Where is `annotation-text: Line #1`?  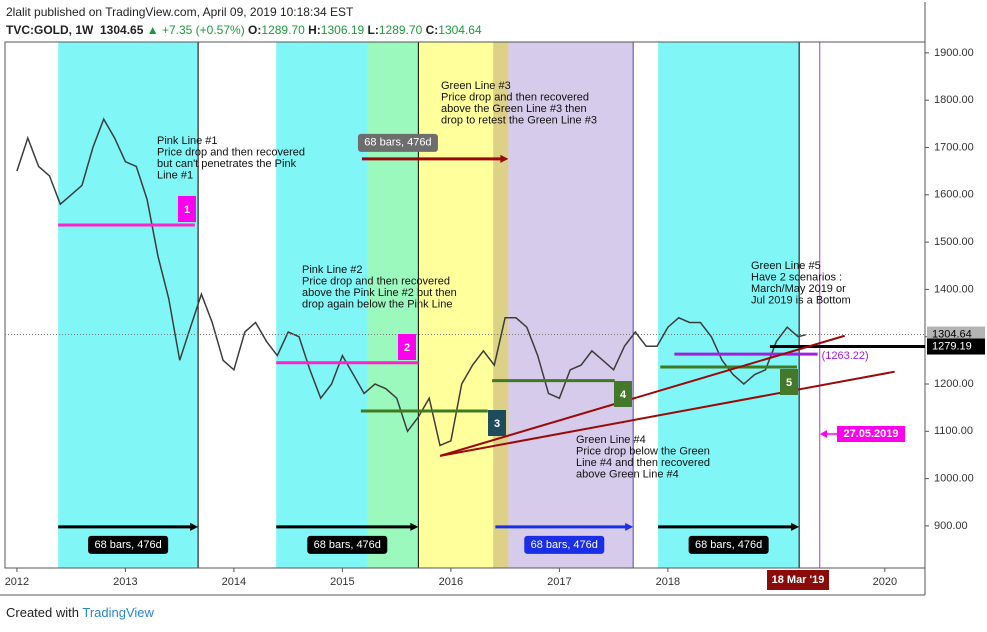
annotation-text: Line #1 is located at coordinates (175, 175).